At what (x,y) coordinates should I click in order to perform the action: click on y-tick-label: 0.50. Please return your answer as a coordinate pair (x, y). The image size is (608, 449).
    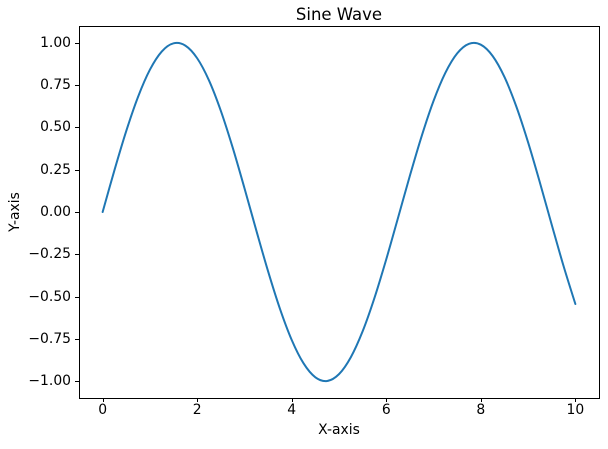
    Looking at the image, I should click on (55, 127).